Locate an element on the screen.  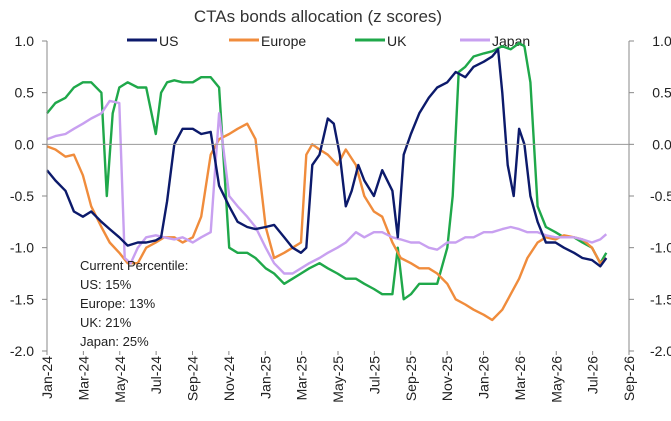
x-tick-label: Mar-26 is located at coordinates (520, 378).